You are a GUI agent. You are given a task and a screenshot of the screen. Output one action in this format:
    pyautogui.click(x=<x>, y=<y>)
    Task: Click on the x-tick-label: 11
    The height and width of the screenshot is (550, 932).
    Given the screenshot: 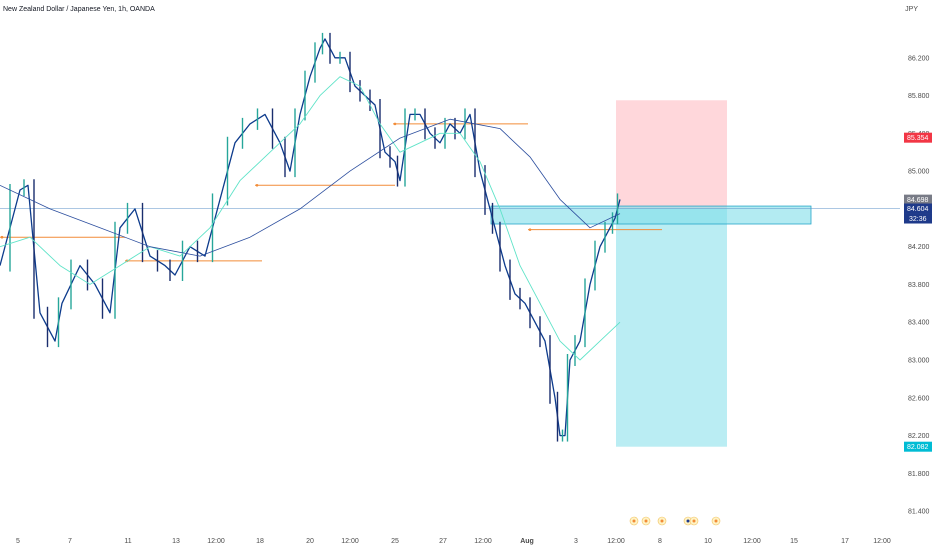 What is the action you would take?
    pyautogui.click(x=127, y=541)
    